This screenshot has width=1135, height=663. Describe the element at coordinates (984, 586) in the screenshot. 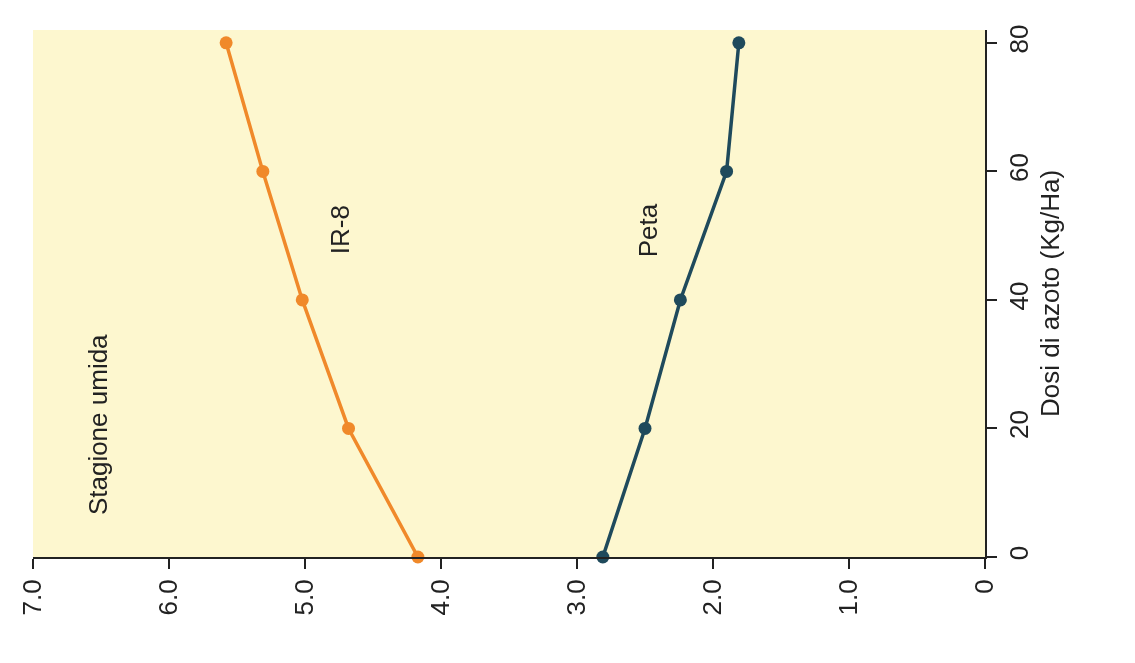

I see `x-tick-label: 0` at that location.